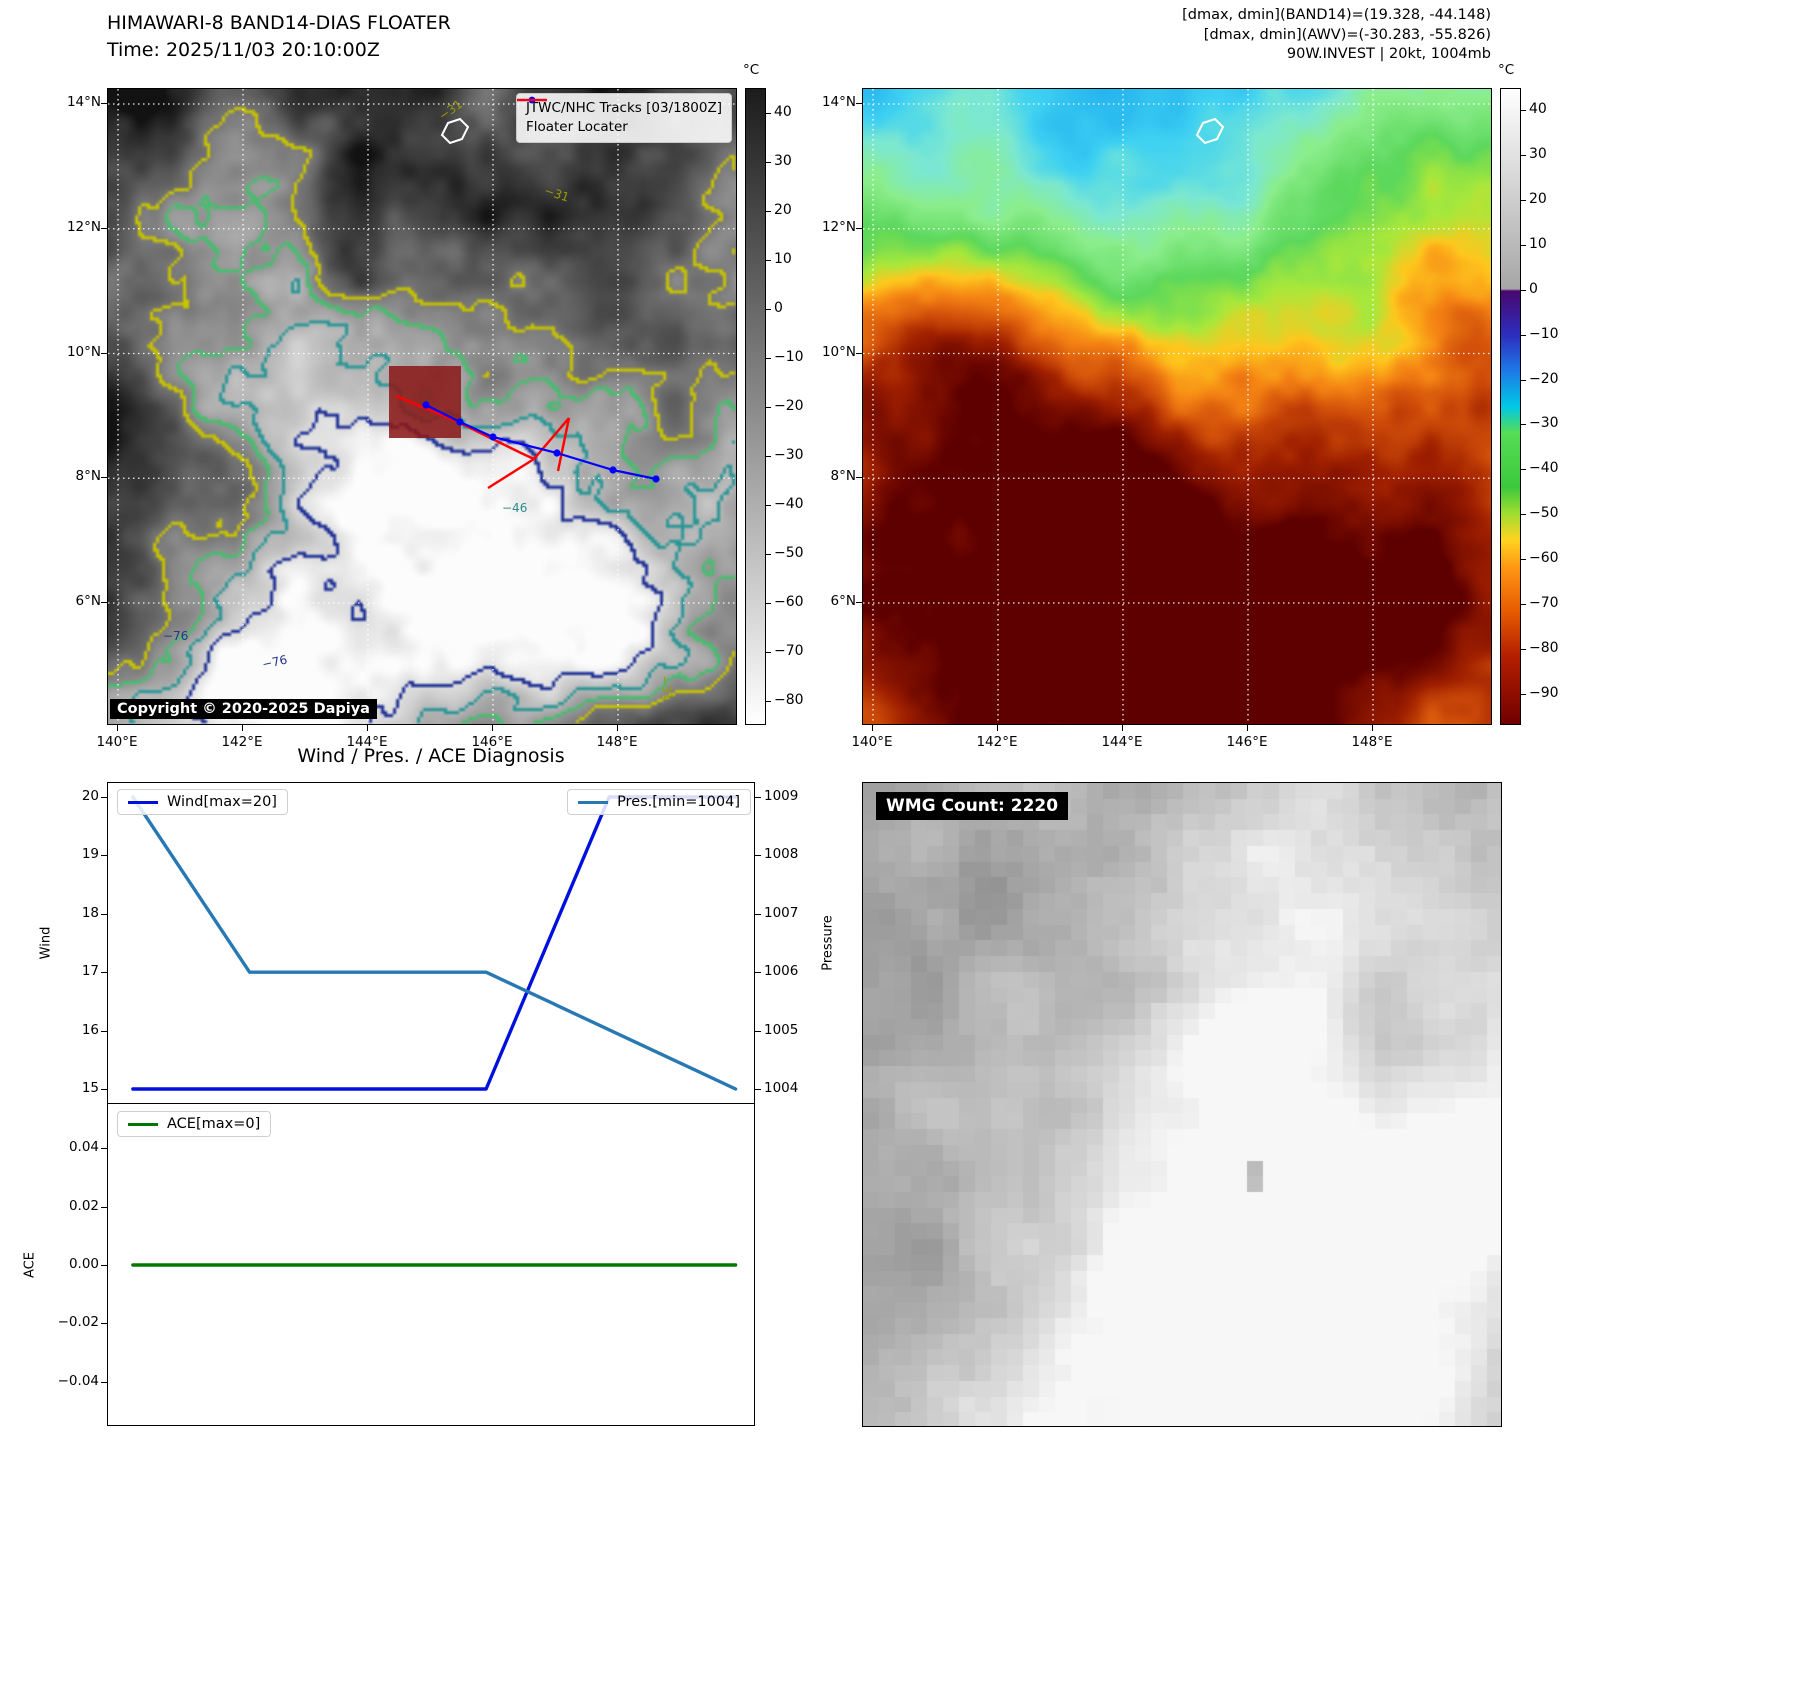  Describe the element at coordinates (789, 699) in the screenshot. I see `band14-colorbar-tick-label: −80` at that location.